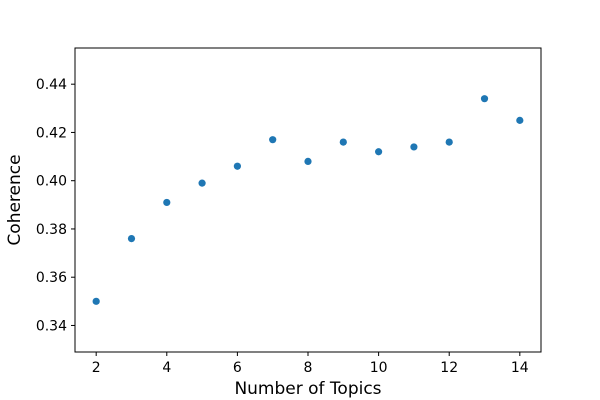  What do you see at coordinates (51, 278) in the screenshot?
I see `y-tick-label: 0.36` at bounding box center [51, 278].